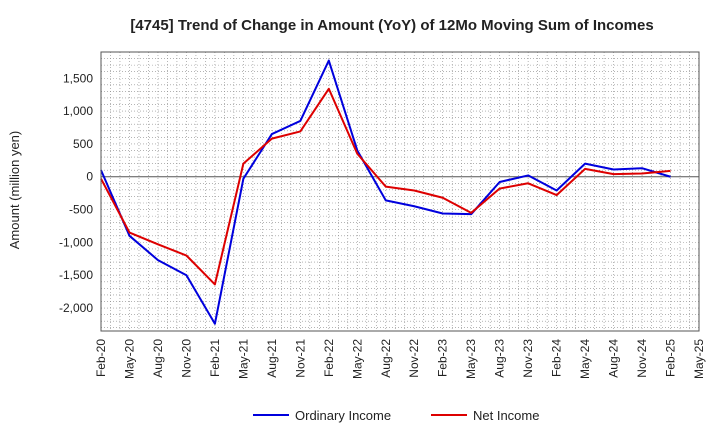 This screenshot has width=720, height=445. What do you see at coordinates (671, 358) in the screenshot?
I see `x-tick-label: Feb-25` at bounding box center [671, 358].